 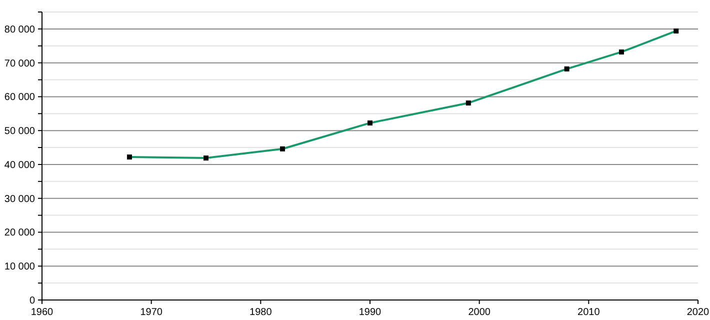 I want to click on x-tick-label: 1960, so click(x=42, y=312).